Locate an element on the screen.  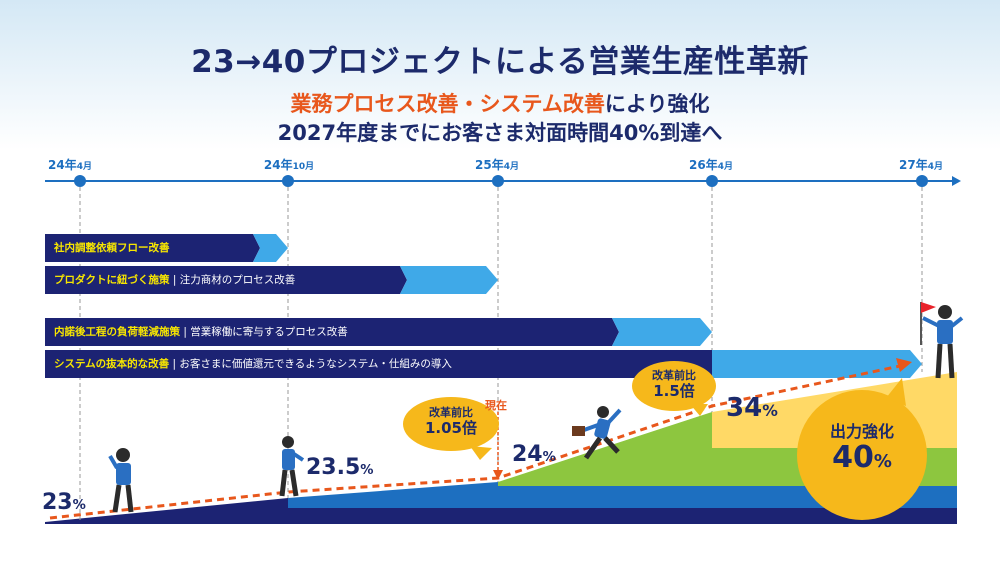
milestone-2: 23.5% is located at coordinates (340, 467).